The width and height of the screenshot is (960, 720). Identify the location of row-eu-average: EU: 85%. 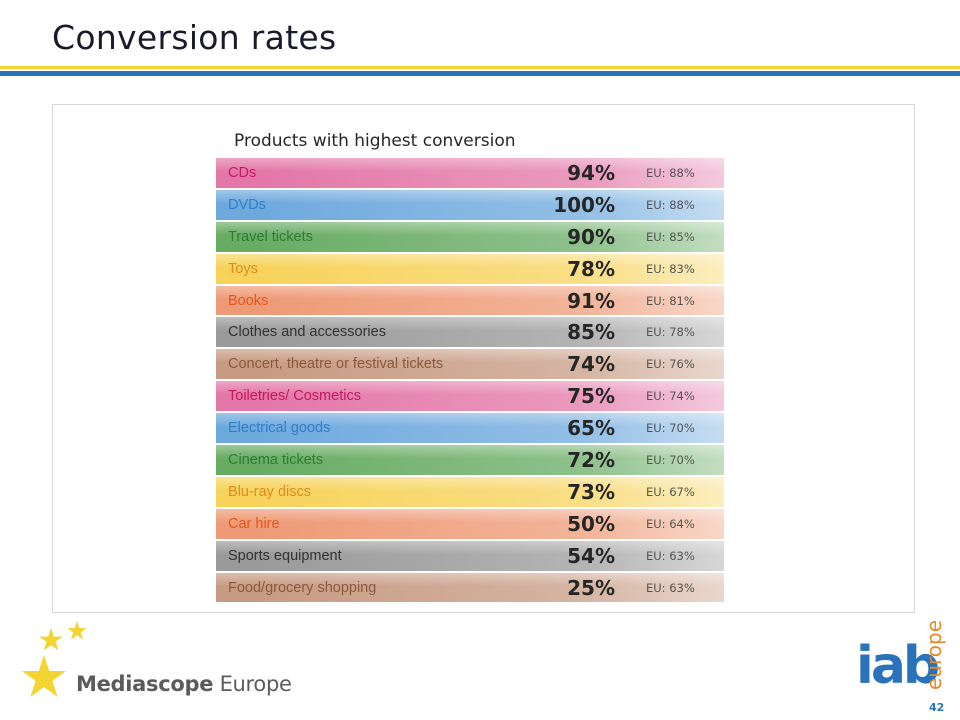
(670, 236).